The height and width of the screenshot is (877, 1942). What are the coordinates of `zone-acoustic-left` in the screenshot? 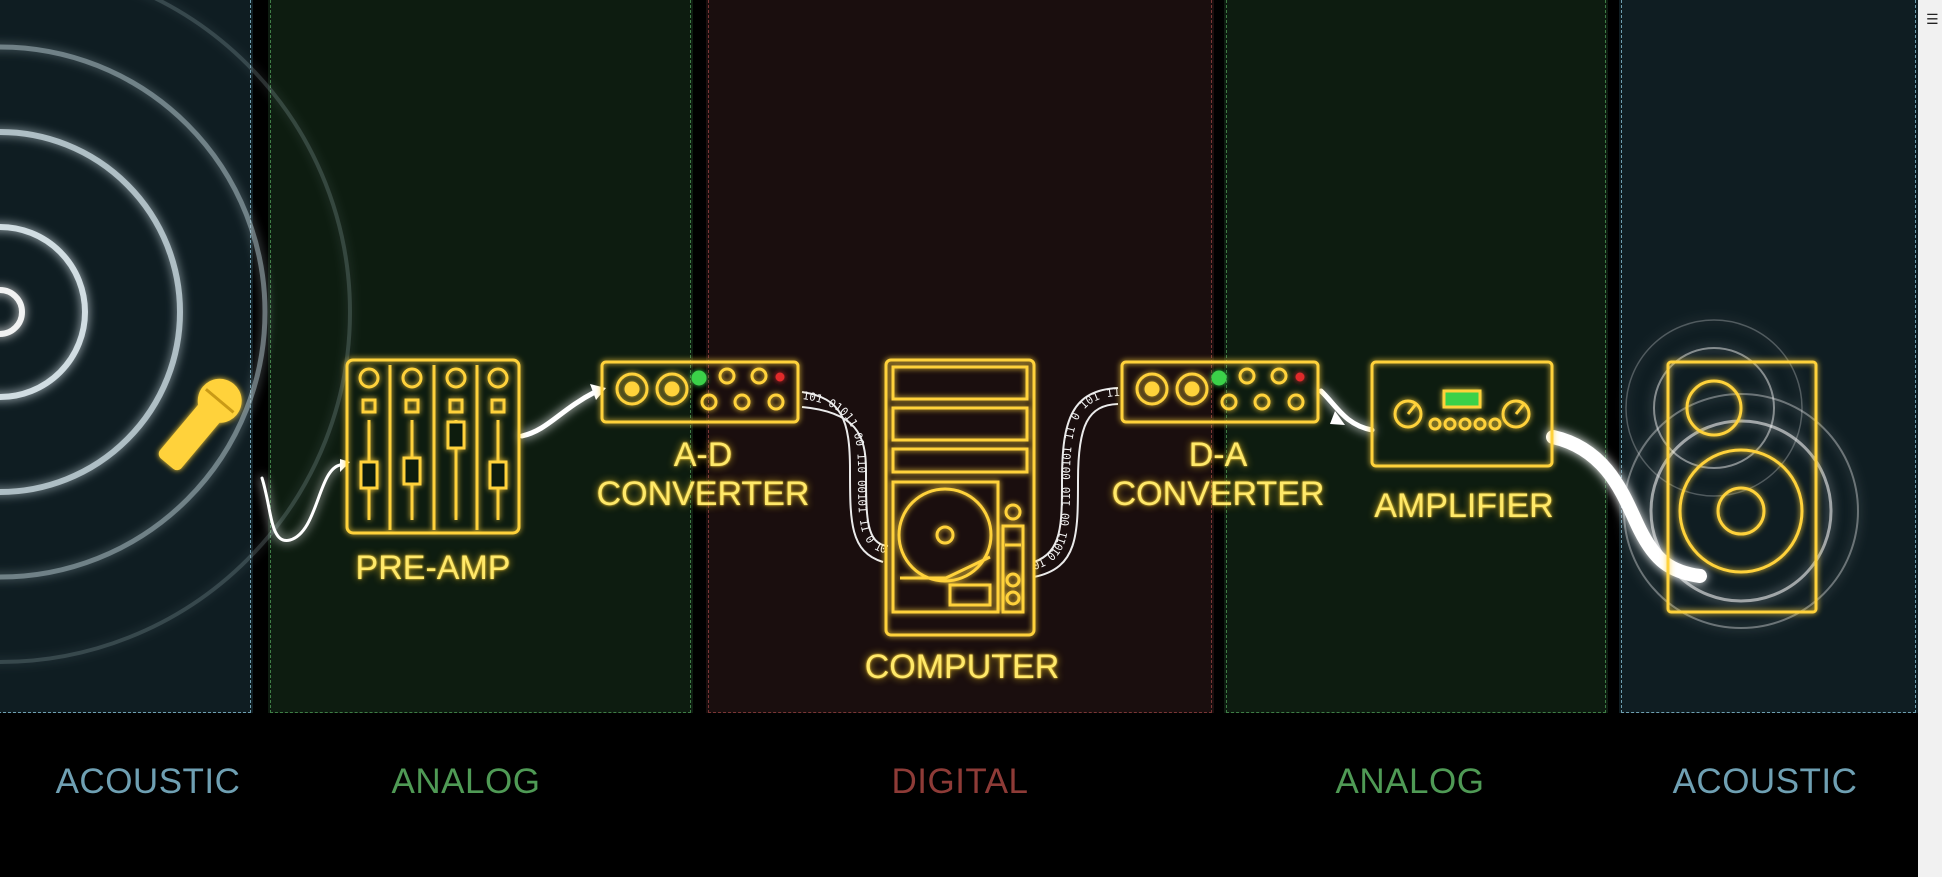 It's located at (126, 356).